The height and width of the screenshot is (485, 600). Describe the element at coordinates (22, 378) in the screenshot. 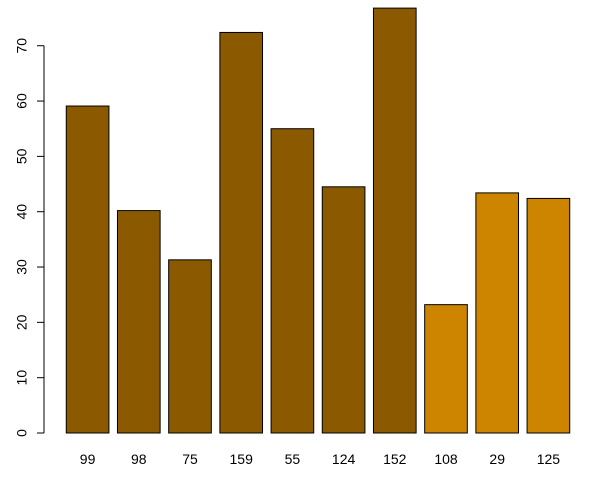

I see `y-tick-label: 10` at that location.